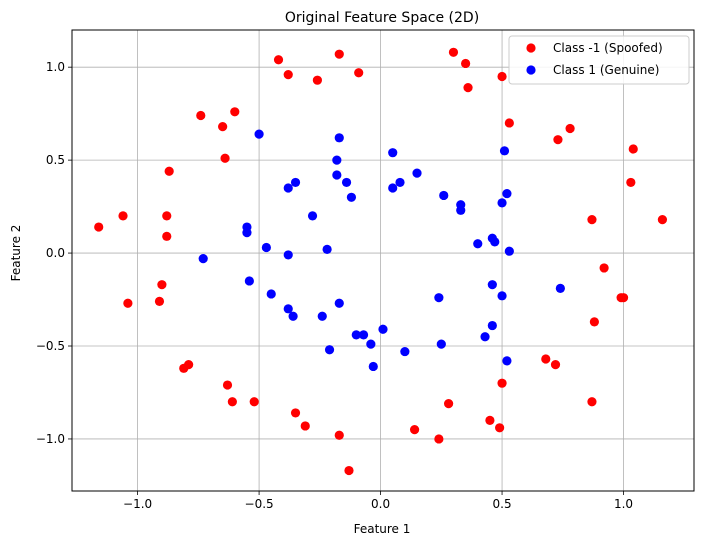 Image resolution: width=703 pixels, height=545 pixels. Describe the element at coordinates (55, 160) in the screenshot. I see `y-tick-label: 0.5` at that location.